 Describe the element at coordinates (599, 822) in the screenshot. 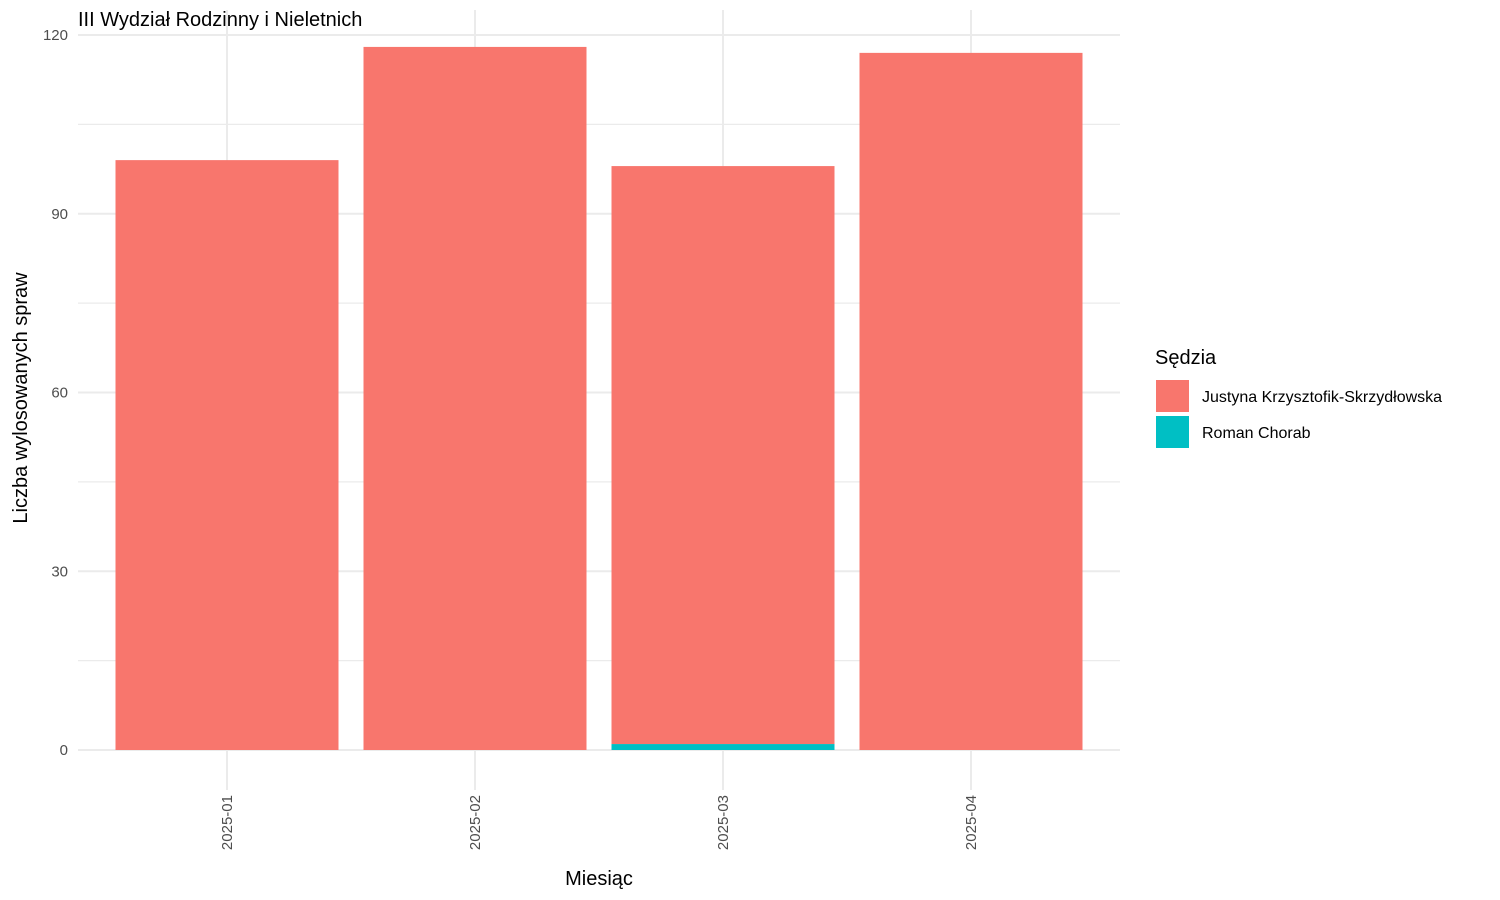

I see `x-axis-ticks: 2025-01 2025-02 2025-03 2025-04` at that location.